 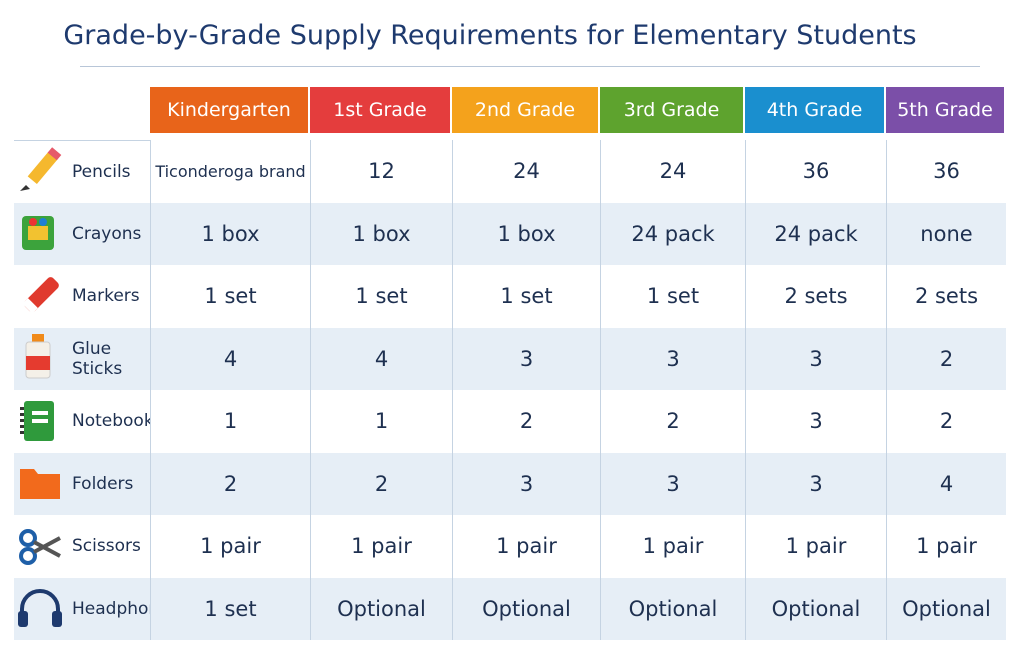 I want to click on headphones-icon, so click(x=40, y=608).